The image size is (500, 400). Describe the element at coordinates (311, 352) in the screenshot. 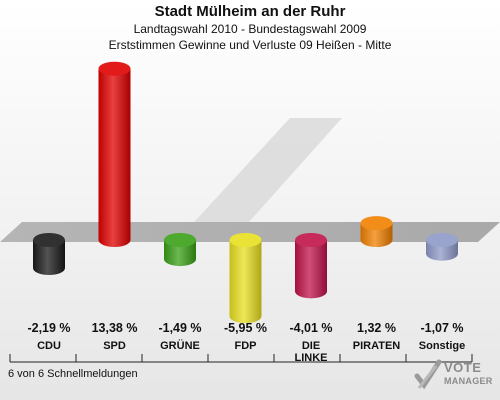

I see `category-label-die-linke: DIE LINKE` at that location.